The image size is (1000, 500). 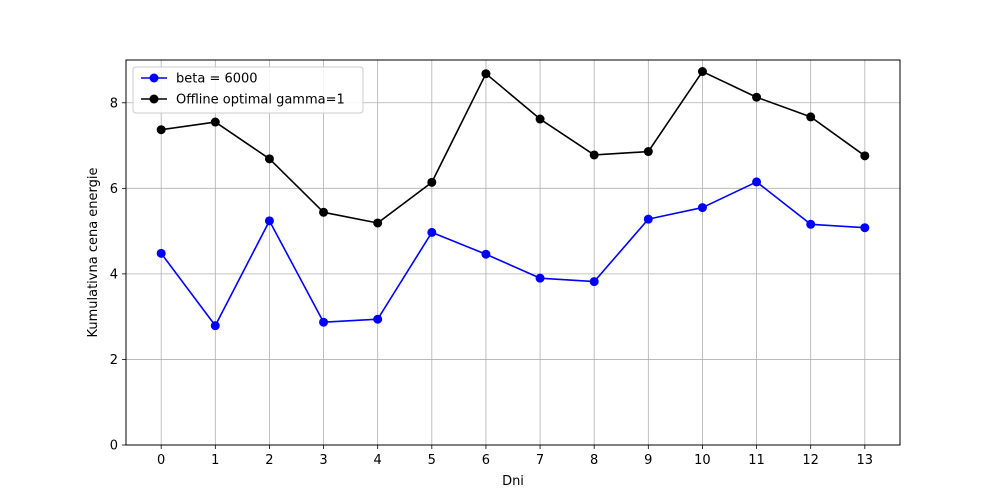 I want to click on x-tick-label: 3, so click(x=323, y=460).